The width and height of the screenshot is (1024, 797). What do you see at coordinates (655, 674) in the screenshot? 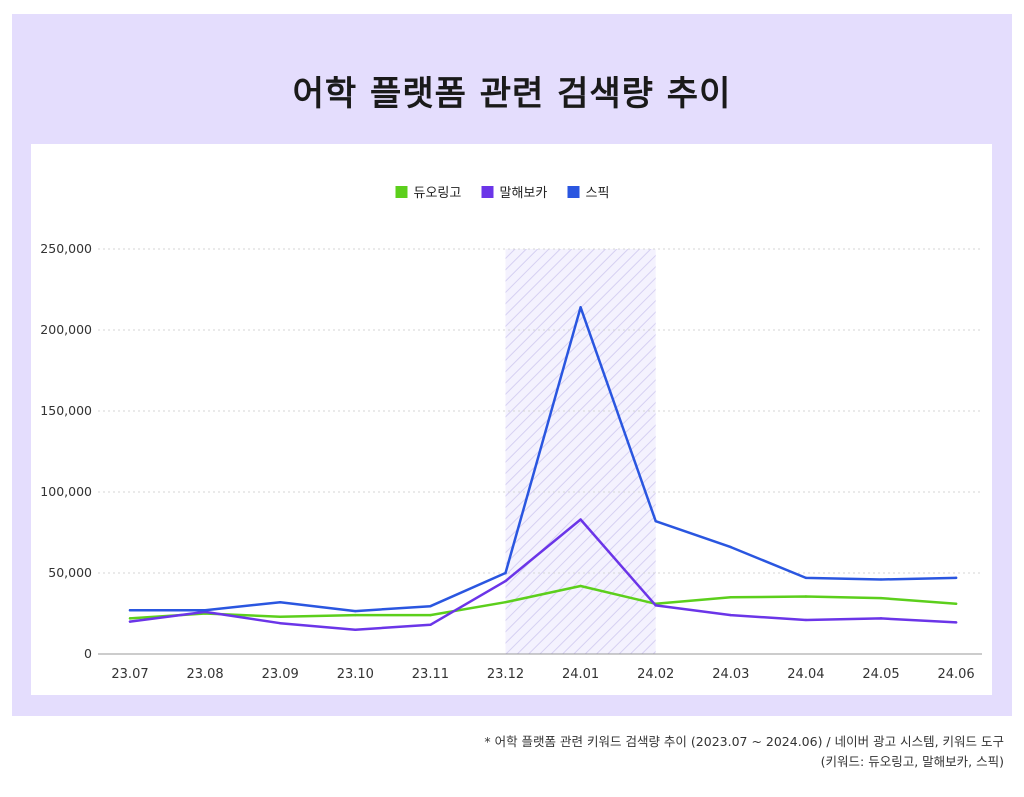
I see `x-tick-label: 24.02` at bounding box center [655, 674].